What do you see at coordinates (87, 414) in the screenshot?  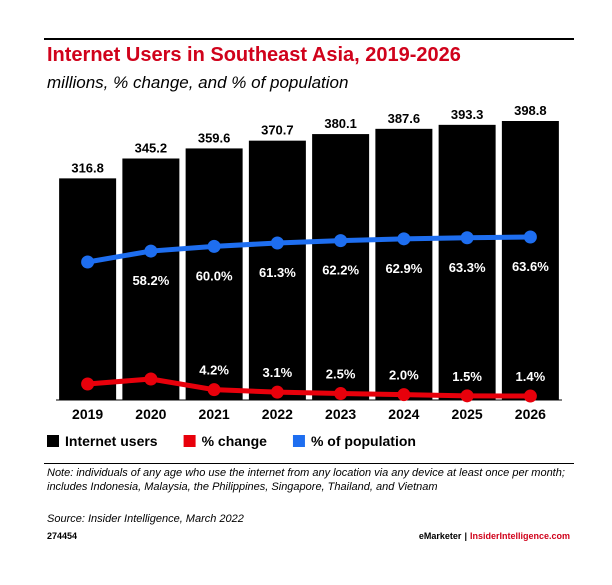 I see `x-tick-2019: 2019` at bounding box center [87, 414].